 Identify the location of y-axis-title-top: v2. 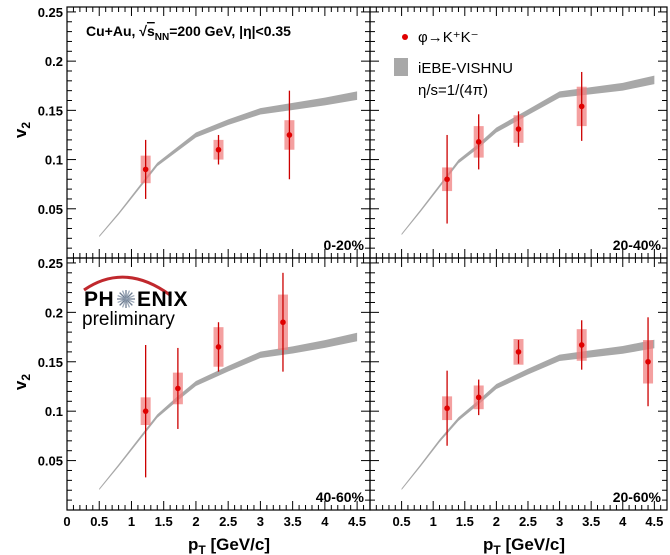
(22, 130).